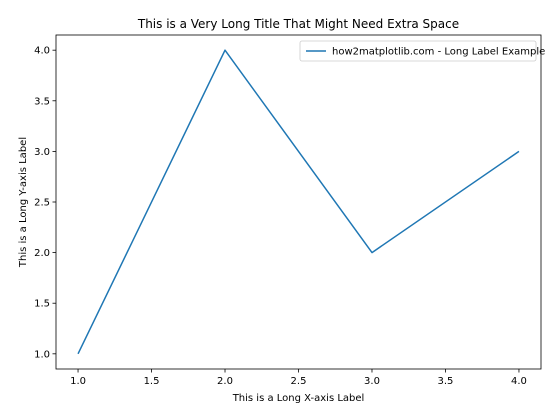 This screenshot has height=420, width=560. I want to click on y-tick-label: 4.0, so click(42, 51).